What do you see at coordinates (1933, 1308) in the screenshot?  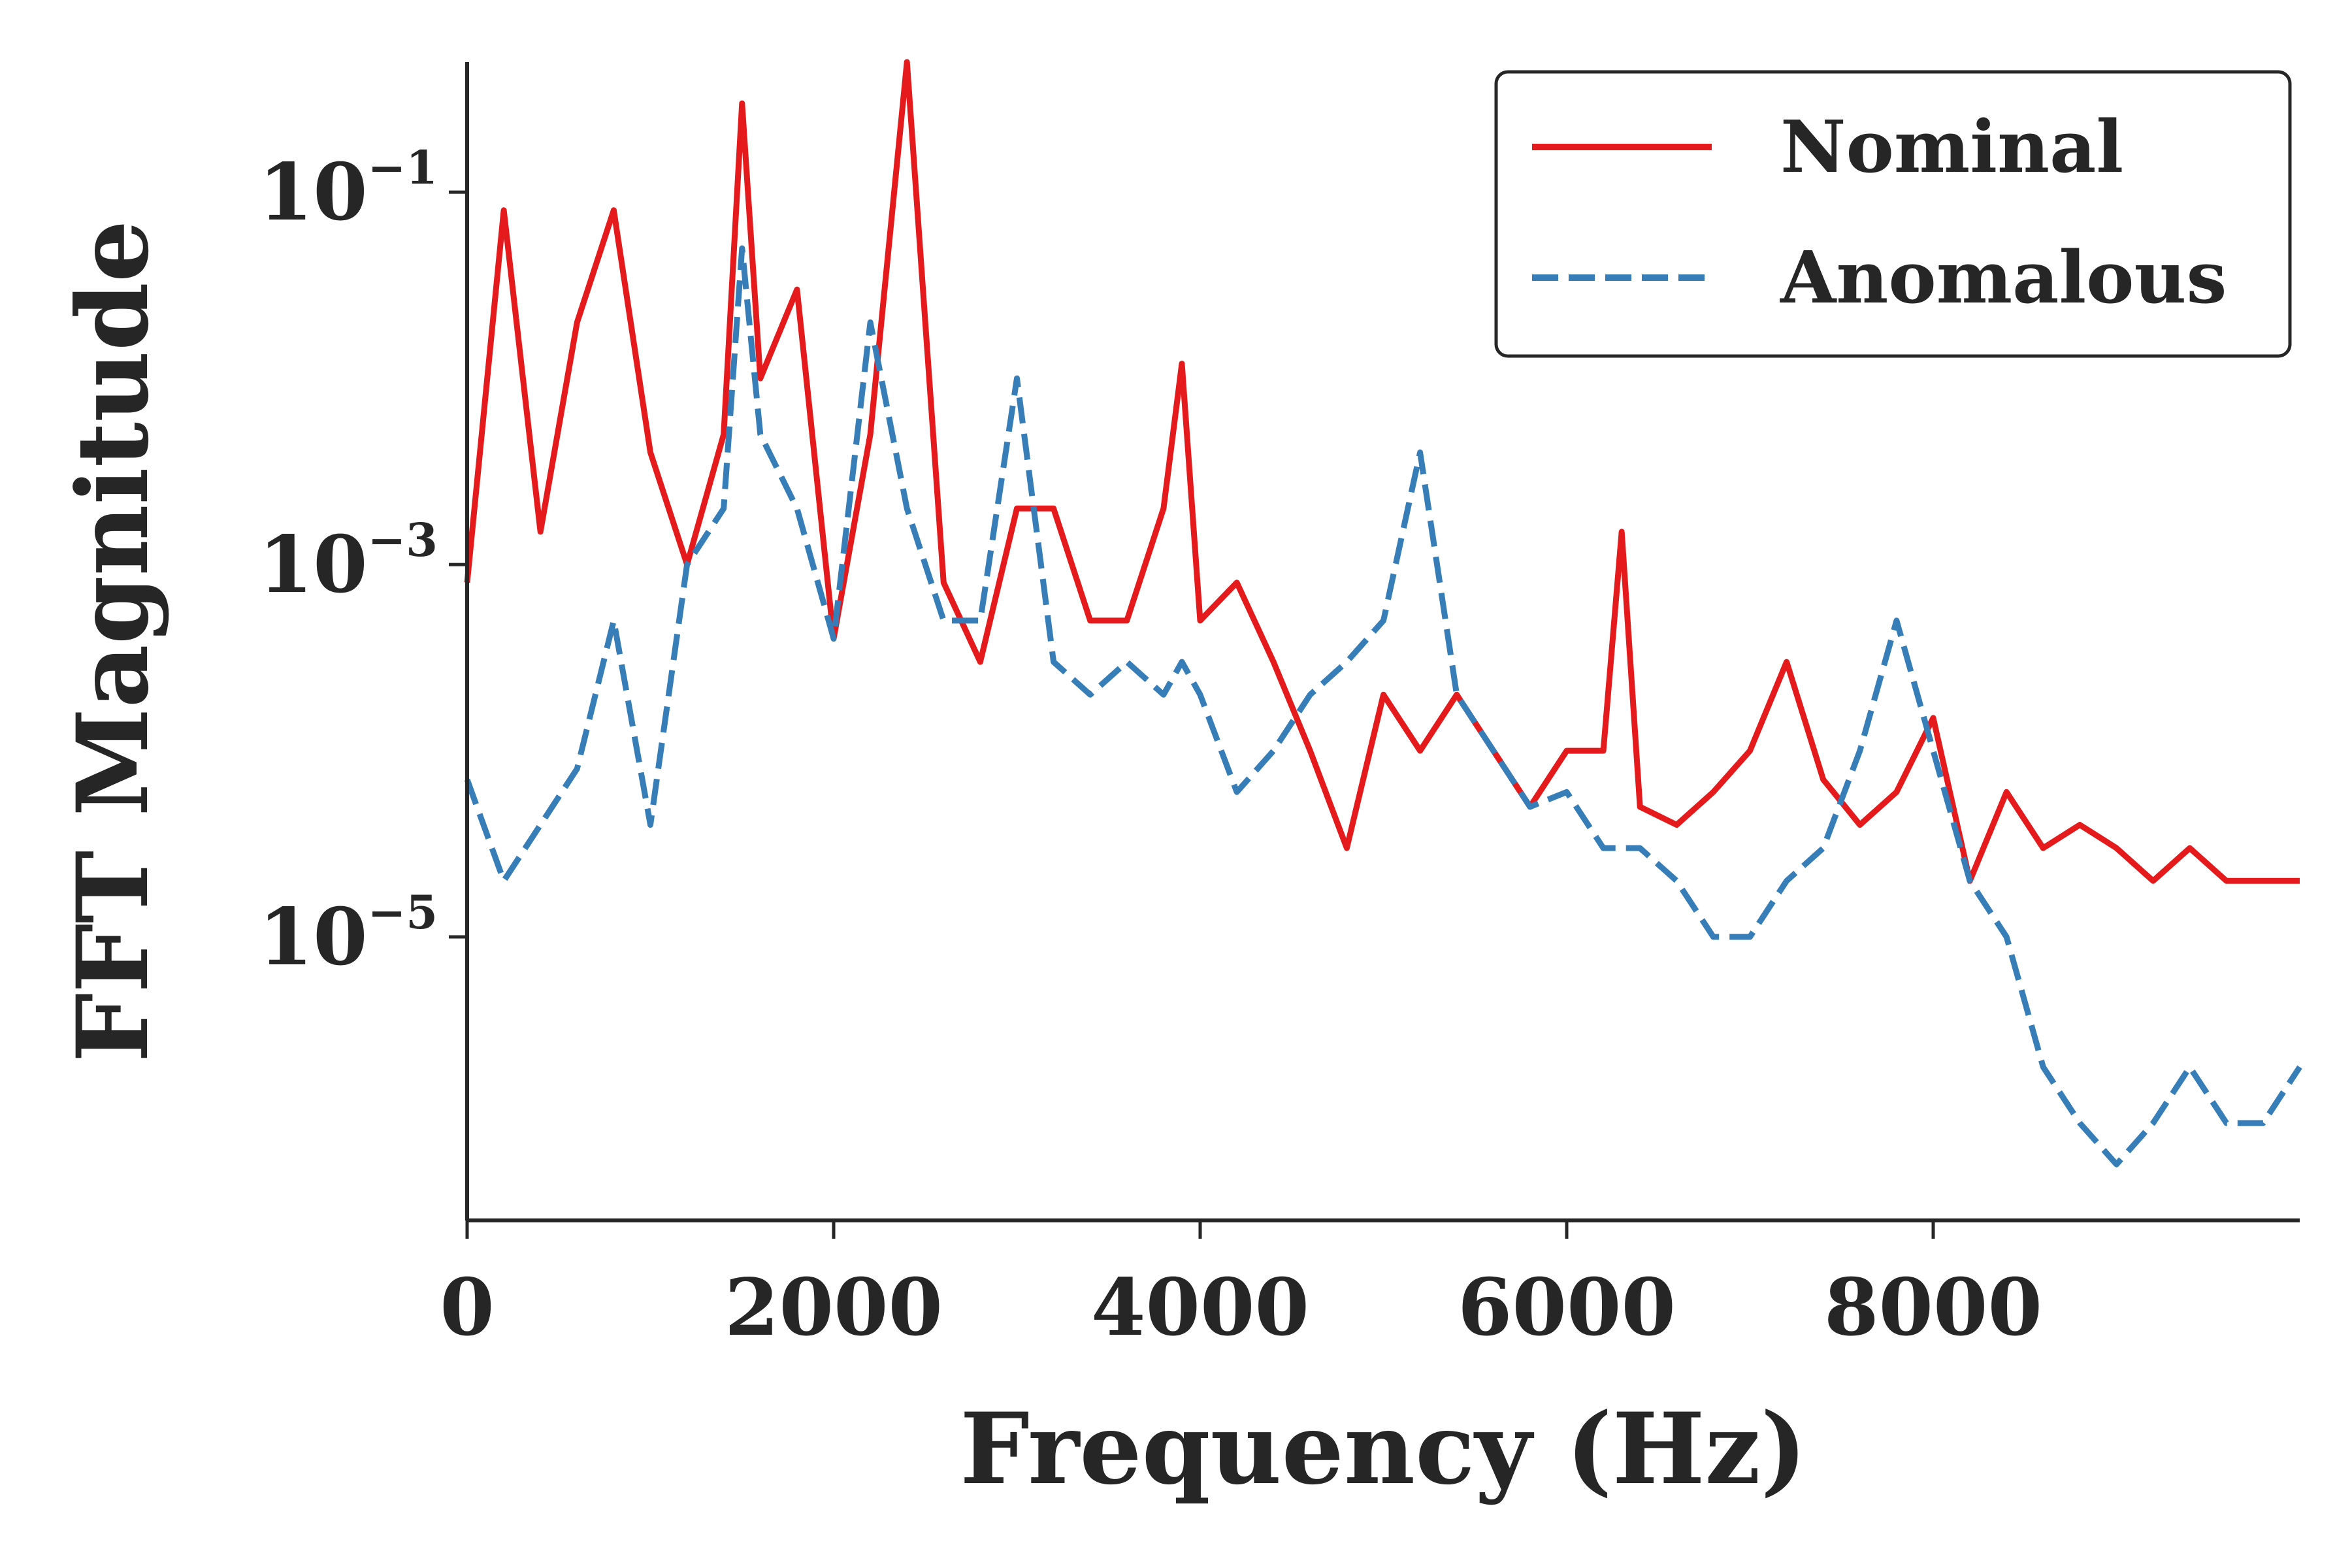 I see `x-tick-label: 8000` at bounding box center [1933, 1308].